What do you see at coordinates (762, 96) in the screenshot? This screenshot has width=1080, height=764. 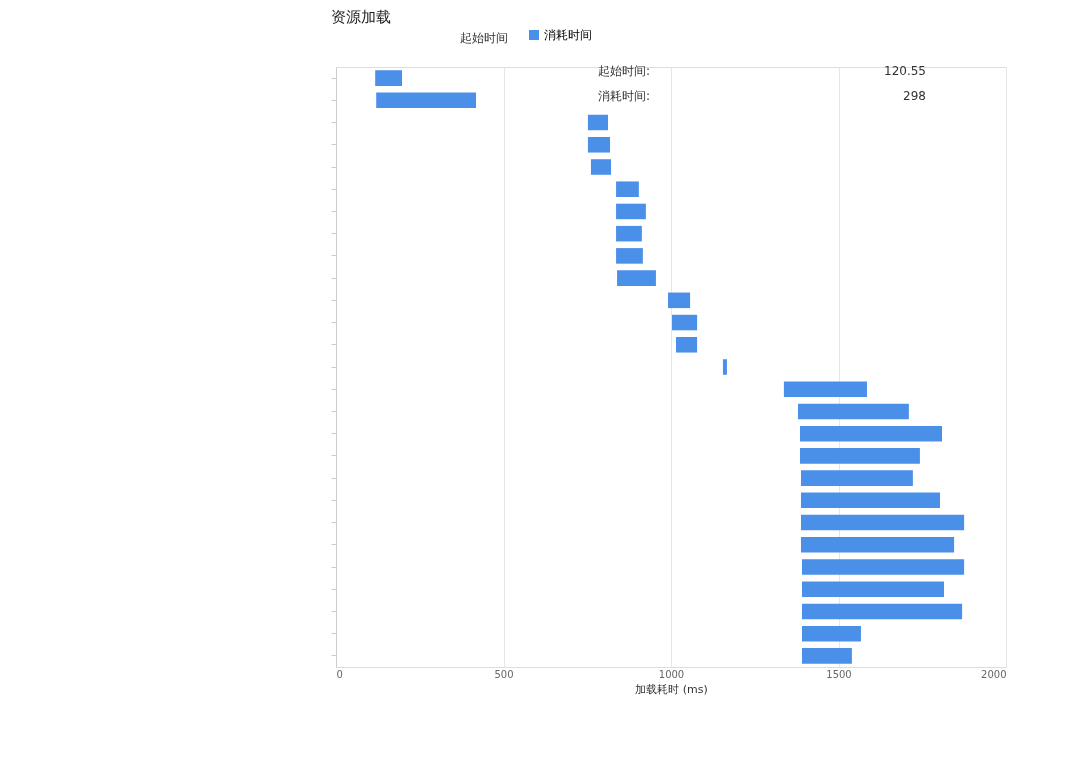 I see `text: 消耗时间: 298` at bounding box center [762, 96].